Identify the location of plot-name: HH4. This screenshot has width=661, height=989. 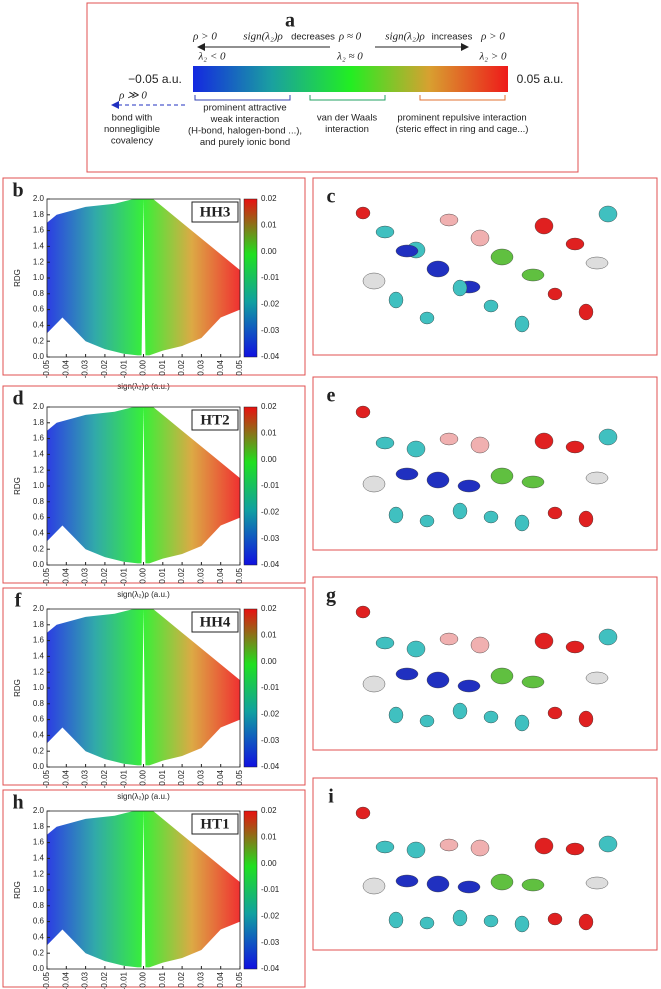
(215, 622).